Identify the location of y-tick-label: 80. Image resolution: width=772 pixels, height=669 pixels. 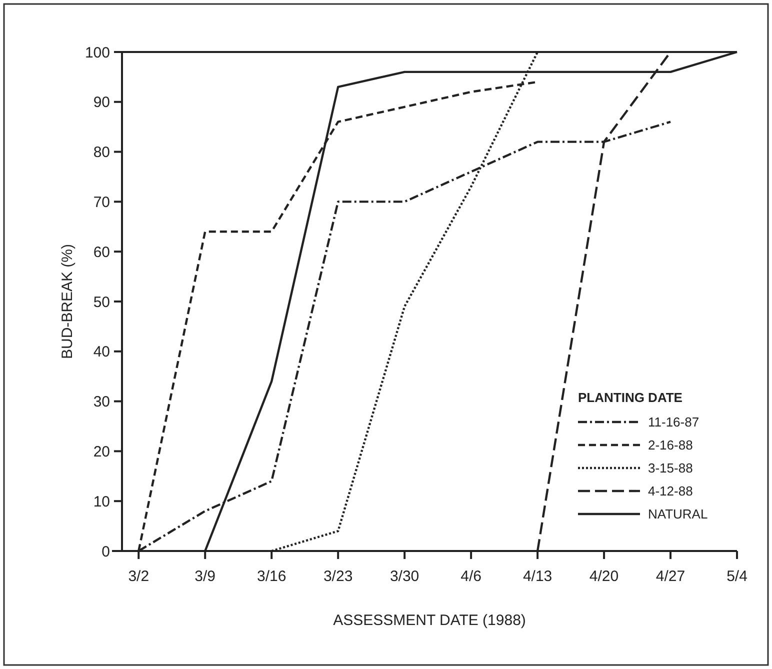
(101, 153).